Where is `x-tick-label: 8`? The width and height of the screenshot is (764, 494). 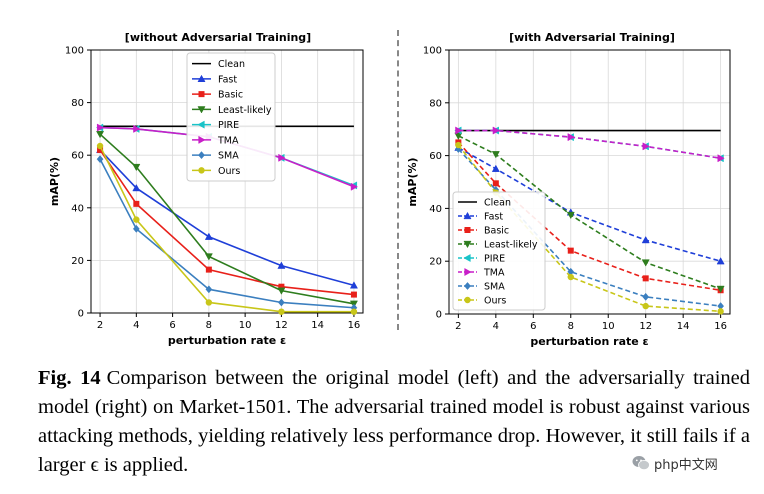 x-tick-label: 8 is located at coordinates (209, 325).